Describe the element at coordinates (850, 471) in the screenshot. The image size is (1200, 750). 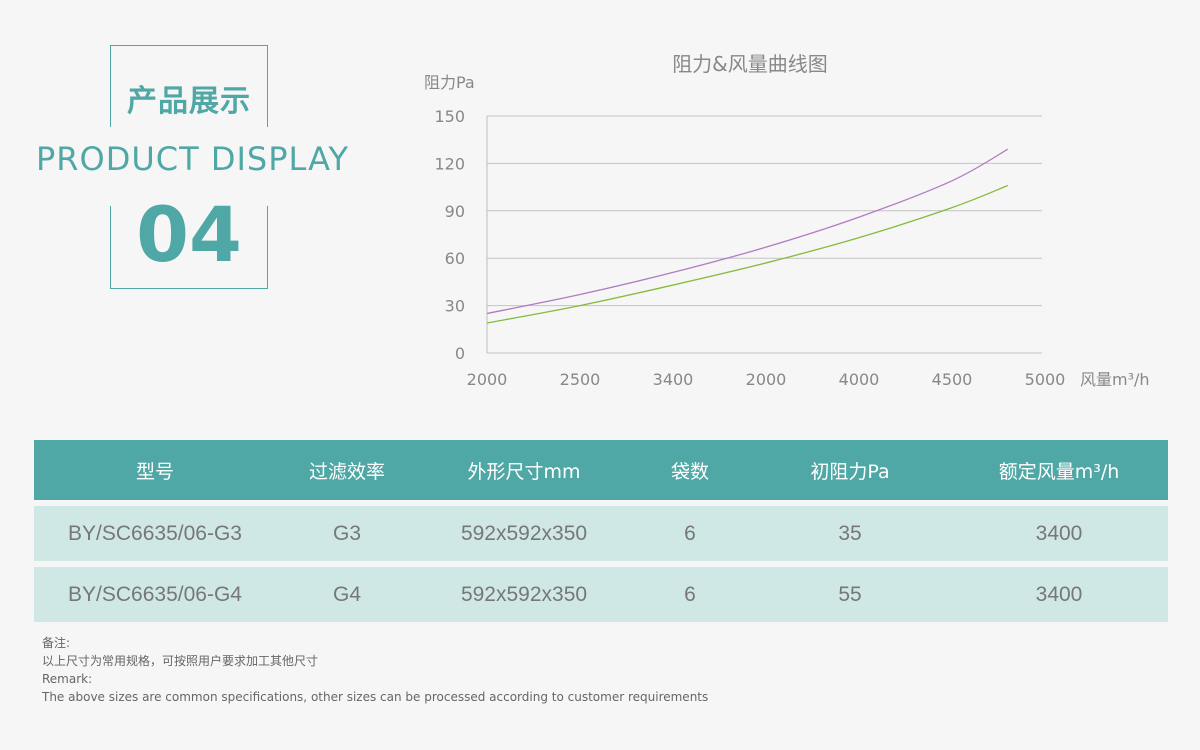
I see `header-resistance: 初阻力Pa` at that location.